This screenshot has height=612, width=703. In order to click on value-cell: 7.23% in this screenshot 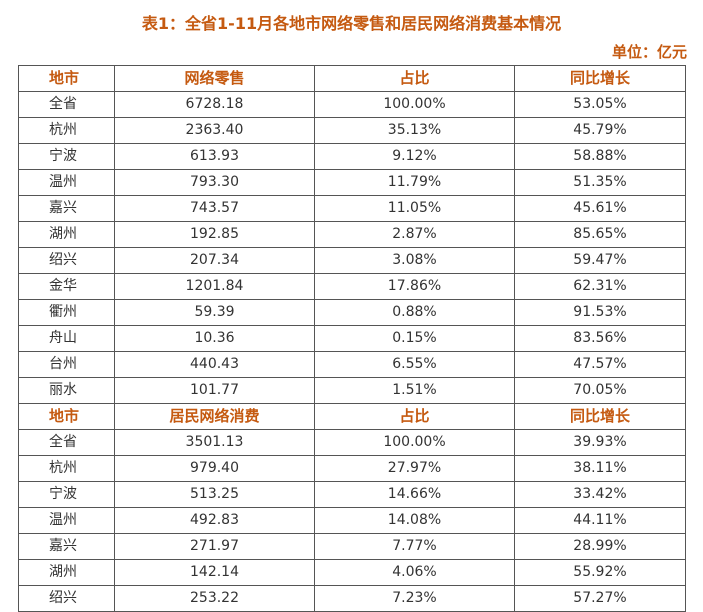, I will do `click(414, 598)`.